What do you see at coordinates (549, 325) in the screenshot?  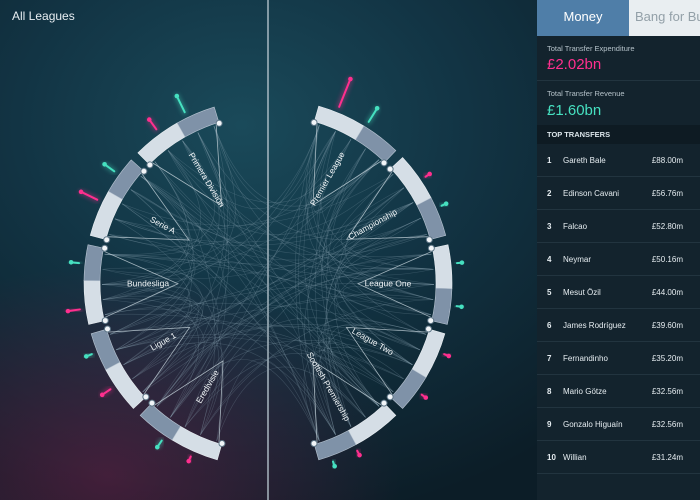 I see `rank: 6` at bounding box center [549, 325].